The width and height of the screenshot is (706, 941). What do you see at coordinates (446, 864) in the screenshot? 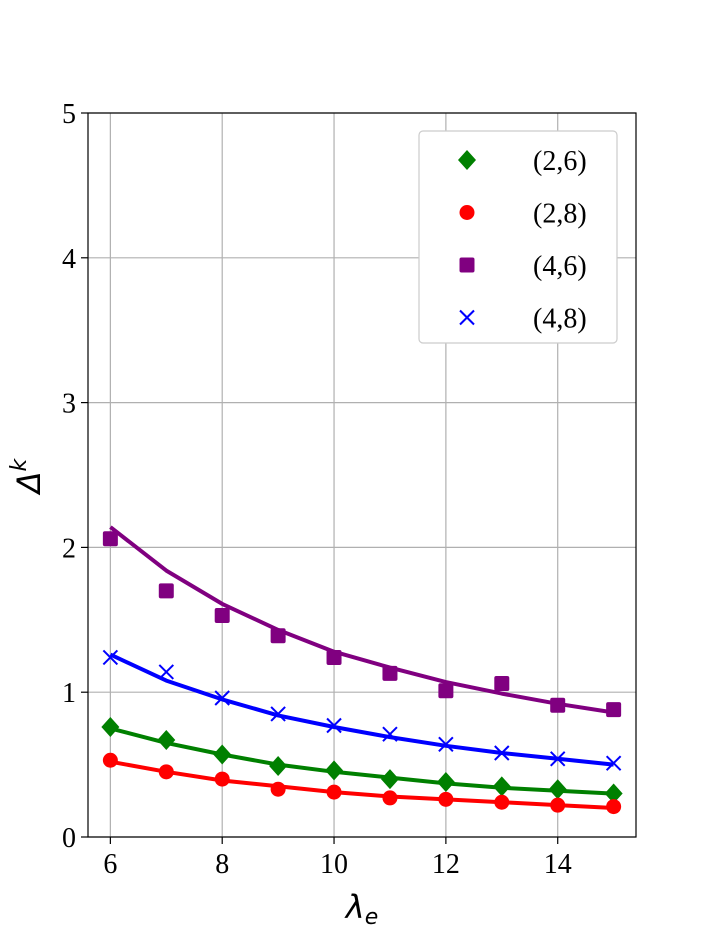
I see `x-tick-label: 12` at bounding box center [446, 864].